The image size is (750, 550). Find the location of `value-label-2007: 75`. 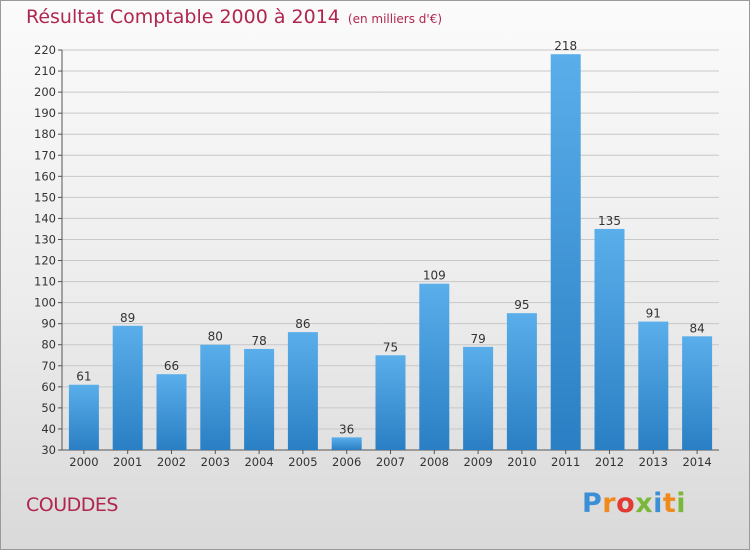

value-label-2007: 75 is located at coordinates (390, 347).